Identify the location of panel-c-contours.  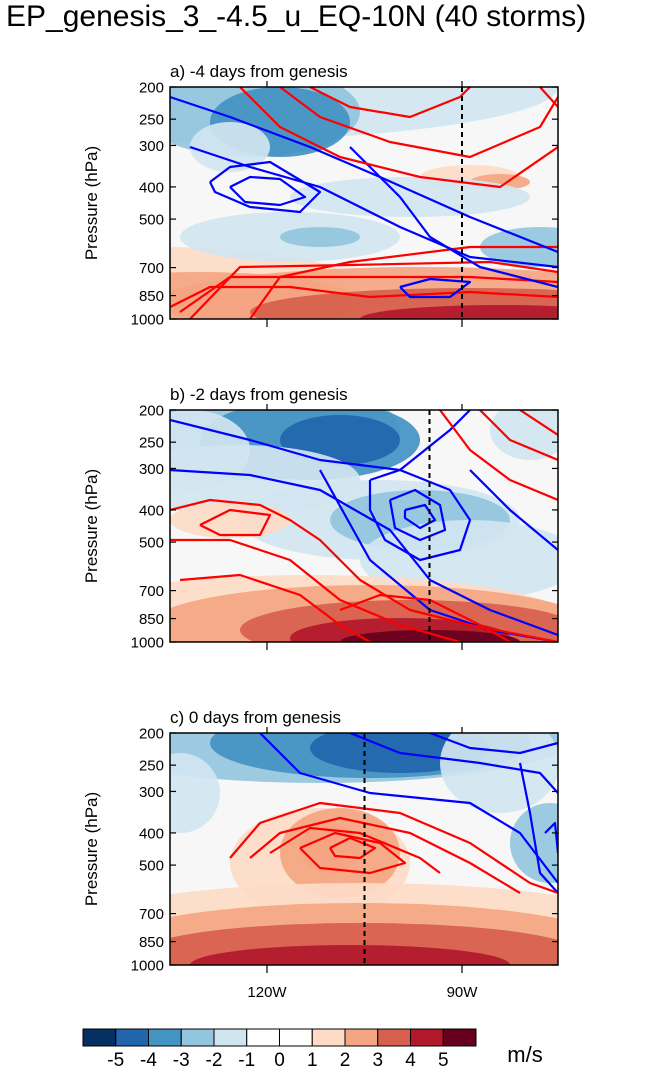
(393, 814).